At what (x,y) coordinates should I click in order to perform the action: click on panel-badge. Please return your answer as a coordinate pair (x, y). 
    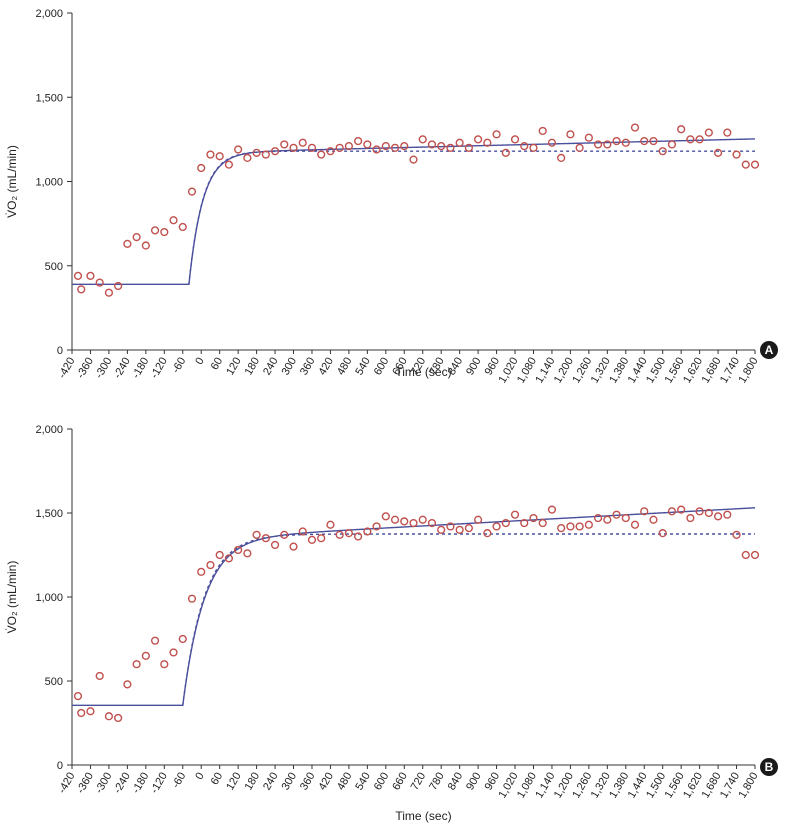
    Looking at the image, I should click on (769, 350).